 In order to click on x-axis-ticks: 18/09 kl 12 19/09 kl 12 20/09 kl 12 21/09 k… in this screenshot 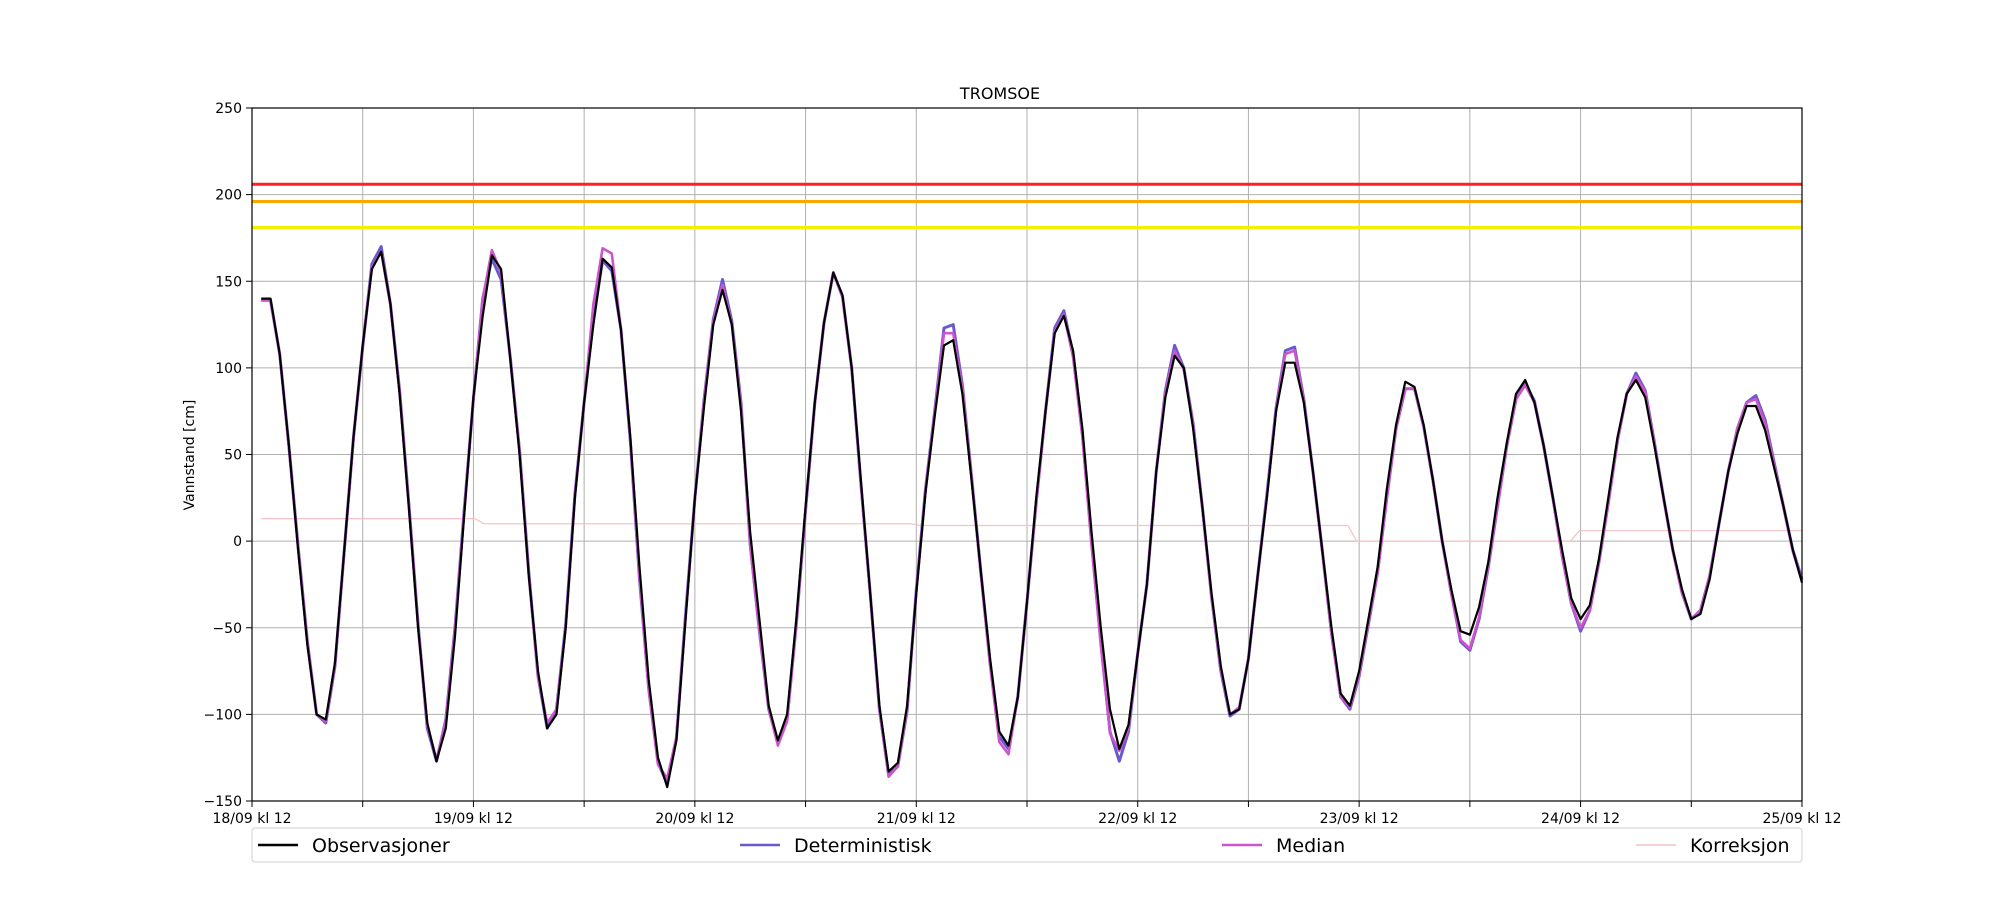, I will do `click(1027, 814)`.